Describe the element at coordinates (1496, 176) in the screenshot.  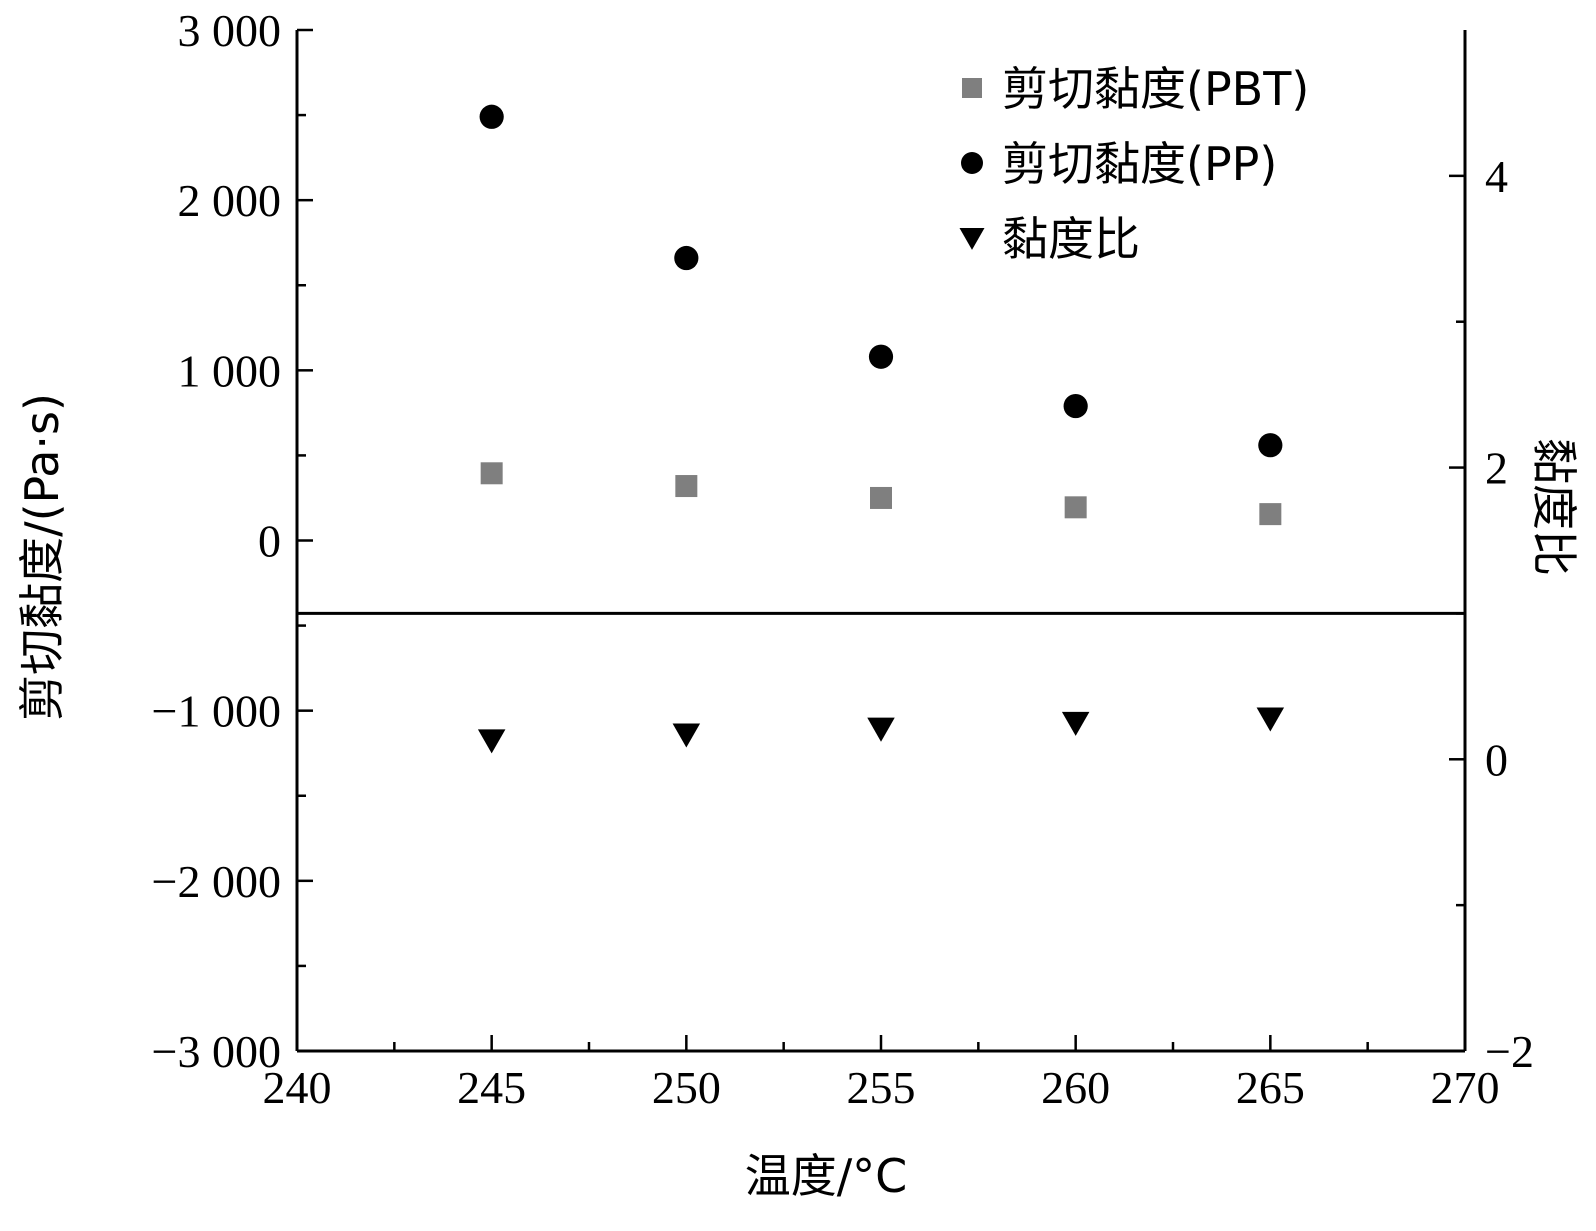
I see `y-right-tick-label: 4` at that location.